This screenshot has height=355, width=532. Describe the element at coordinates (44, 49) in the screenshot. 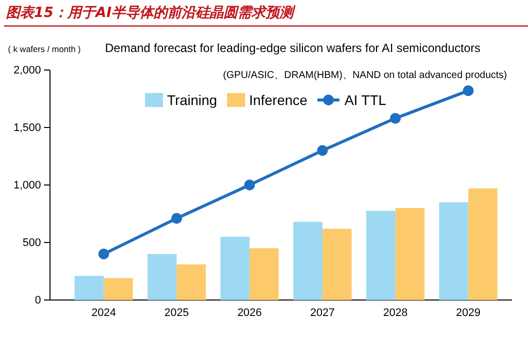

I see `y-axis-title: ( k wafers / month )` at that location.